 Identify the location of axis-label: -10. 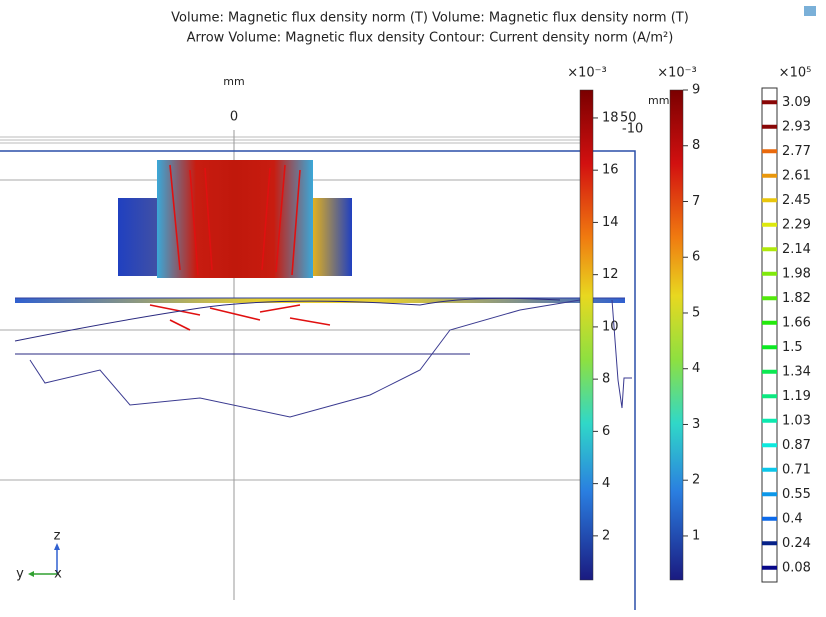
(632, 129).